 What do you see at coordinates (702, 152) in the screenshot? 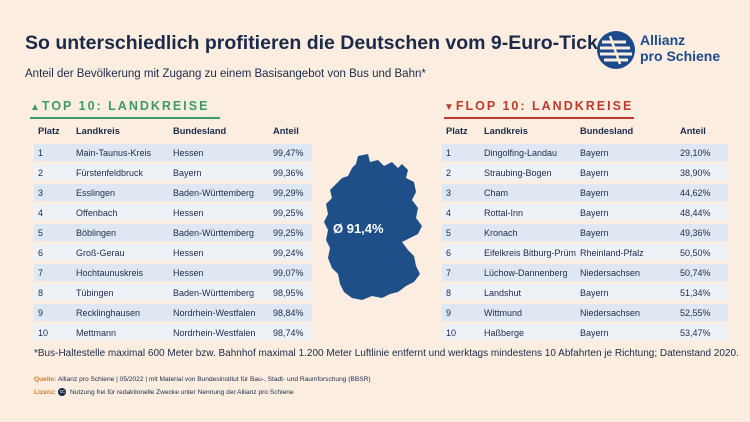
I see `cell-anteil: 29,10%` at bounding box center [702, 152].